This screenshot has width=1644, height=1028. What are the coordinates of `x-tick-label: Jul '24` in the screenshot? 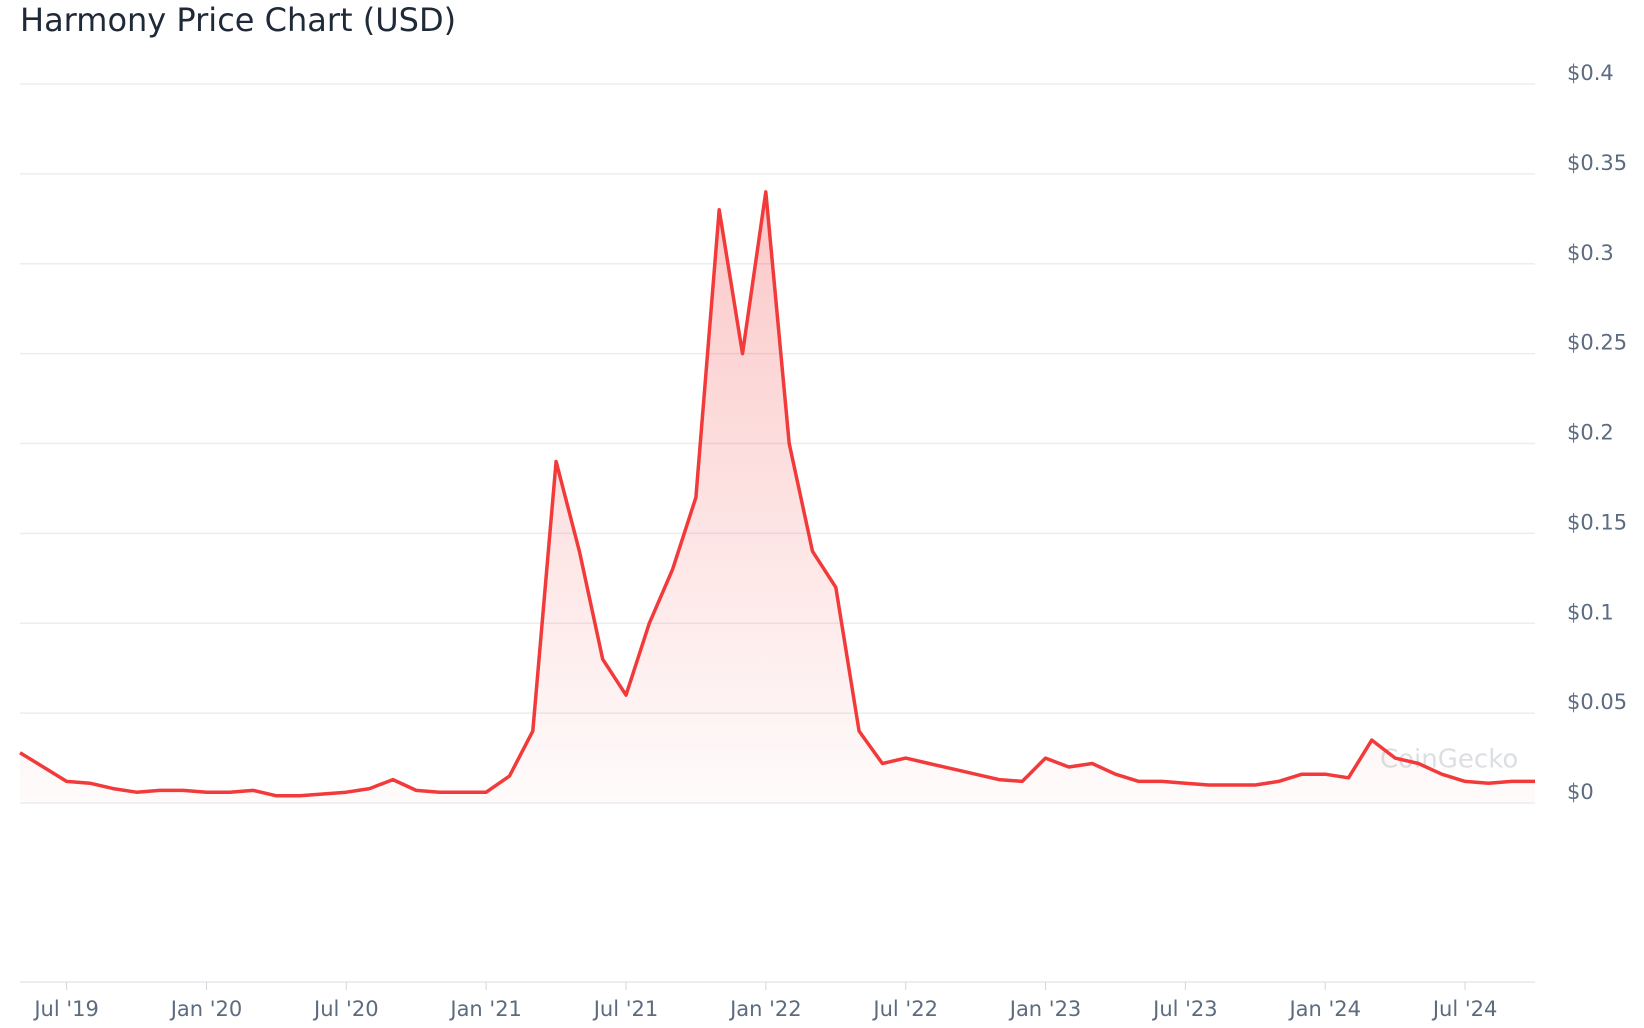 It's located at (1464, 1009).